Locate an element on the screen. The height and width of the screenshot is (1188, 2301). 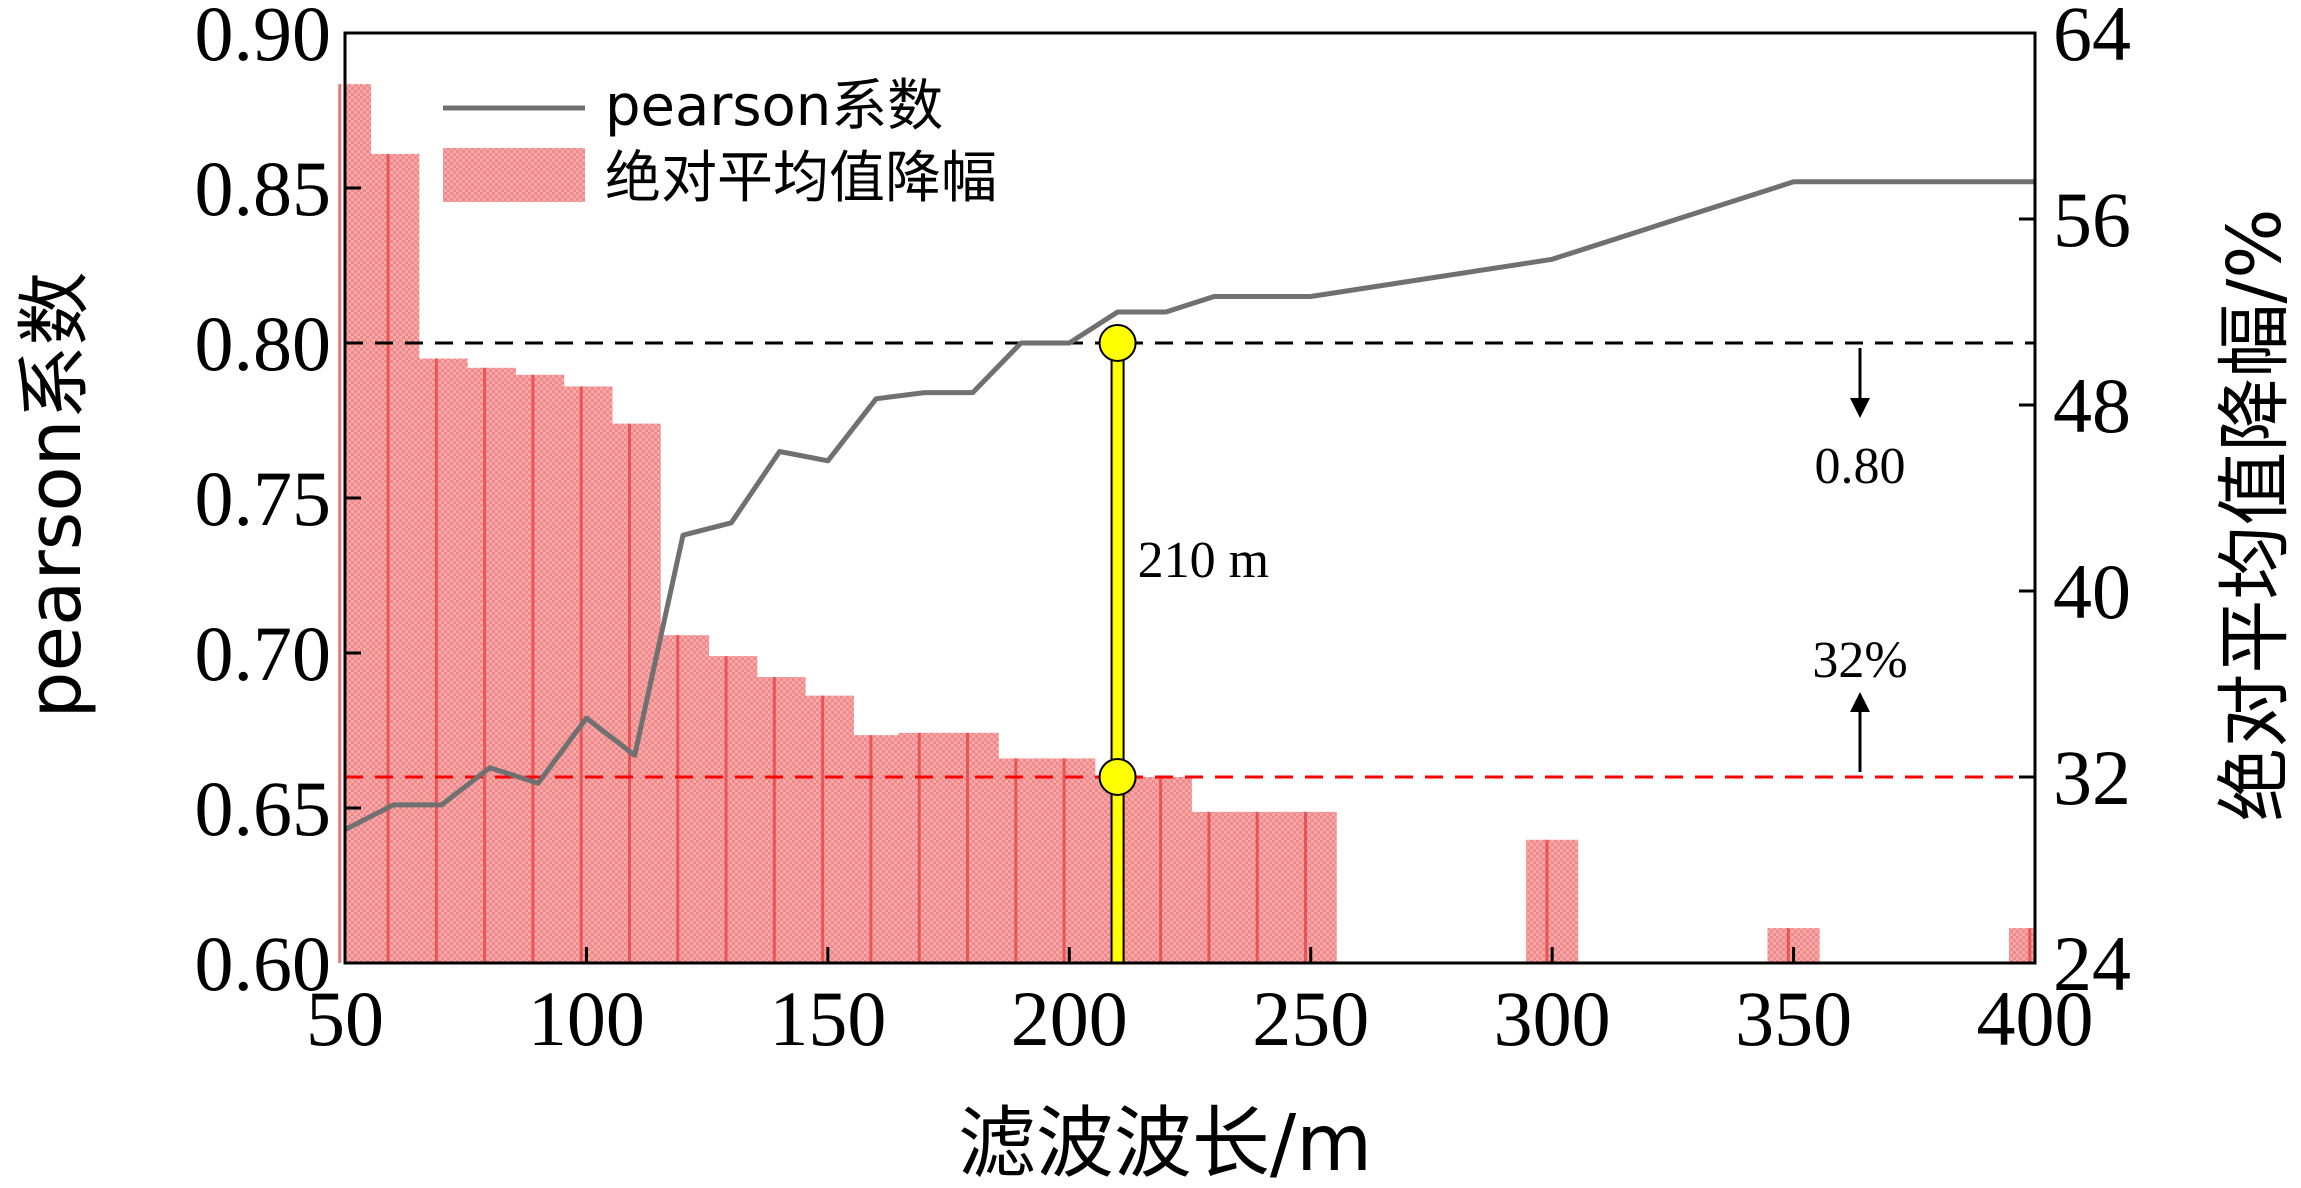
left-y-tick-label-0.70: 0.70 is located at coordinates (263, 653).